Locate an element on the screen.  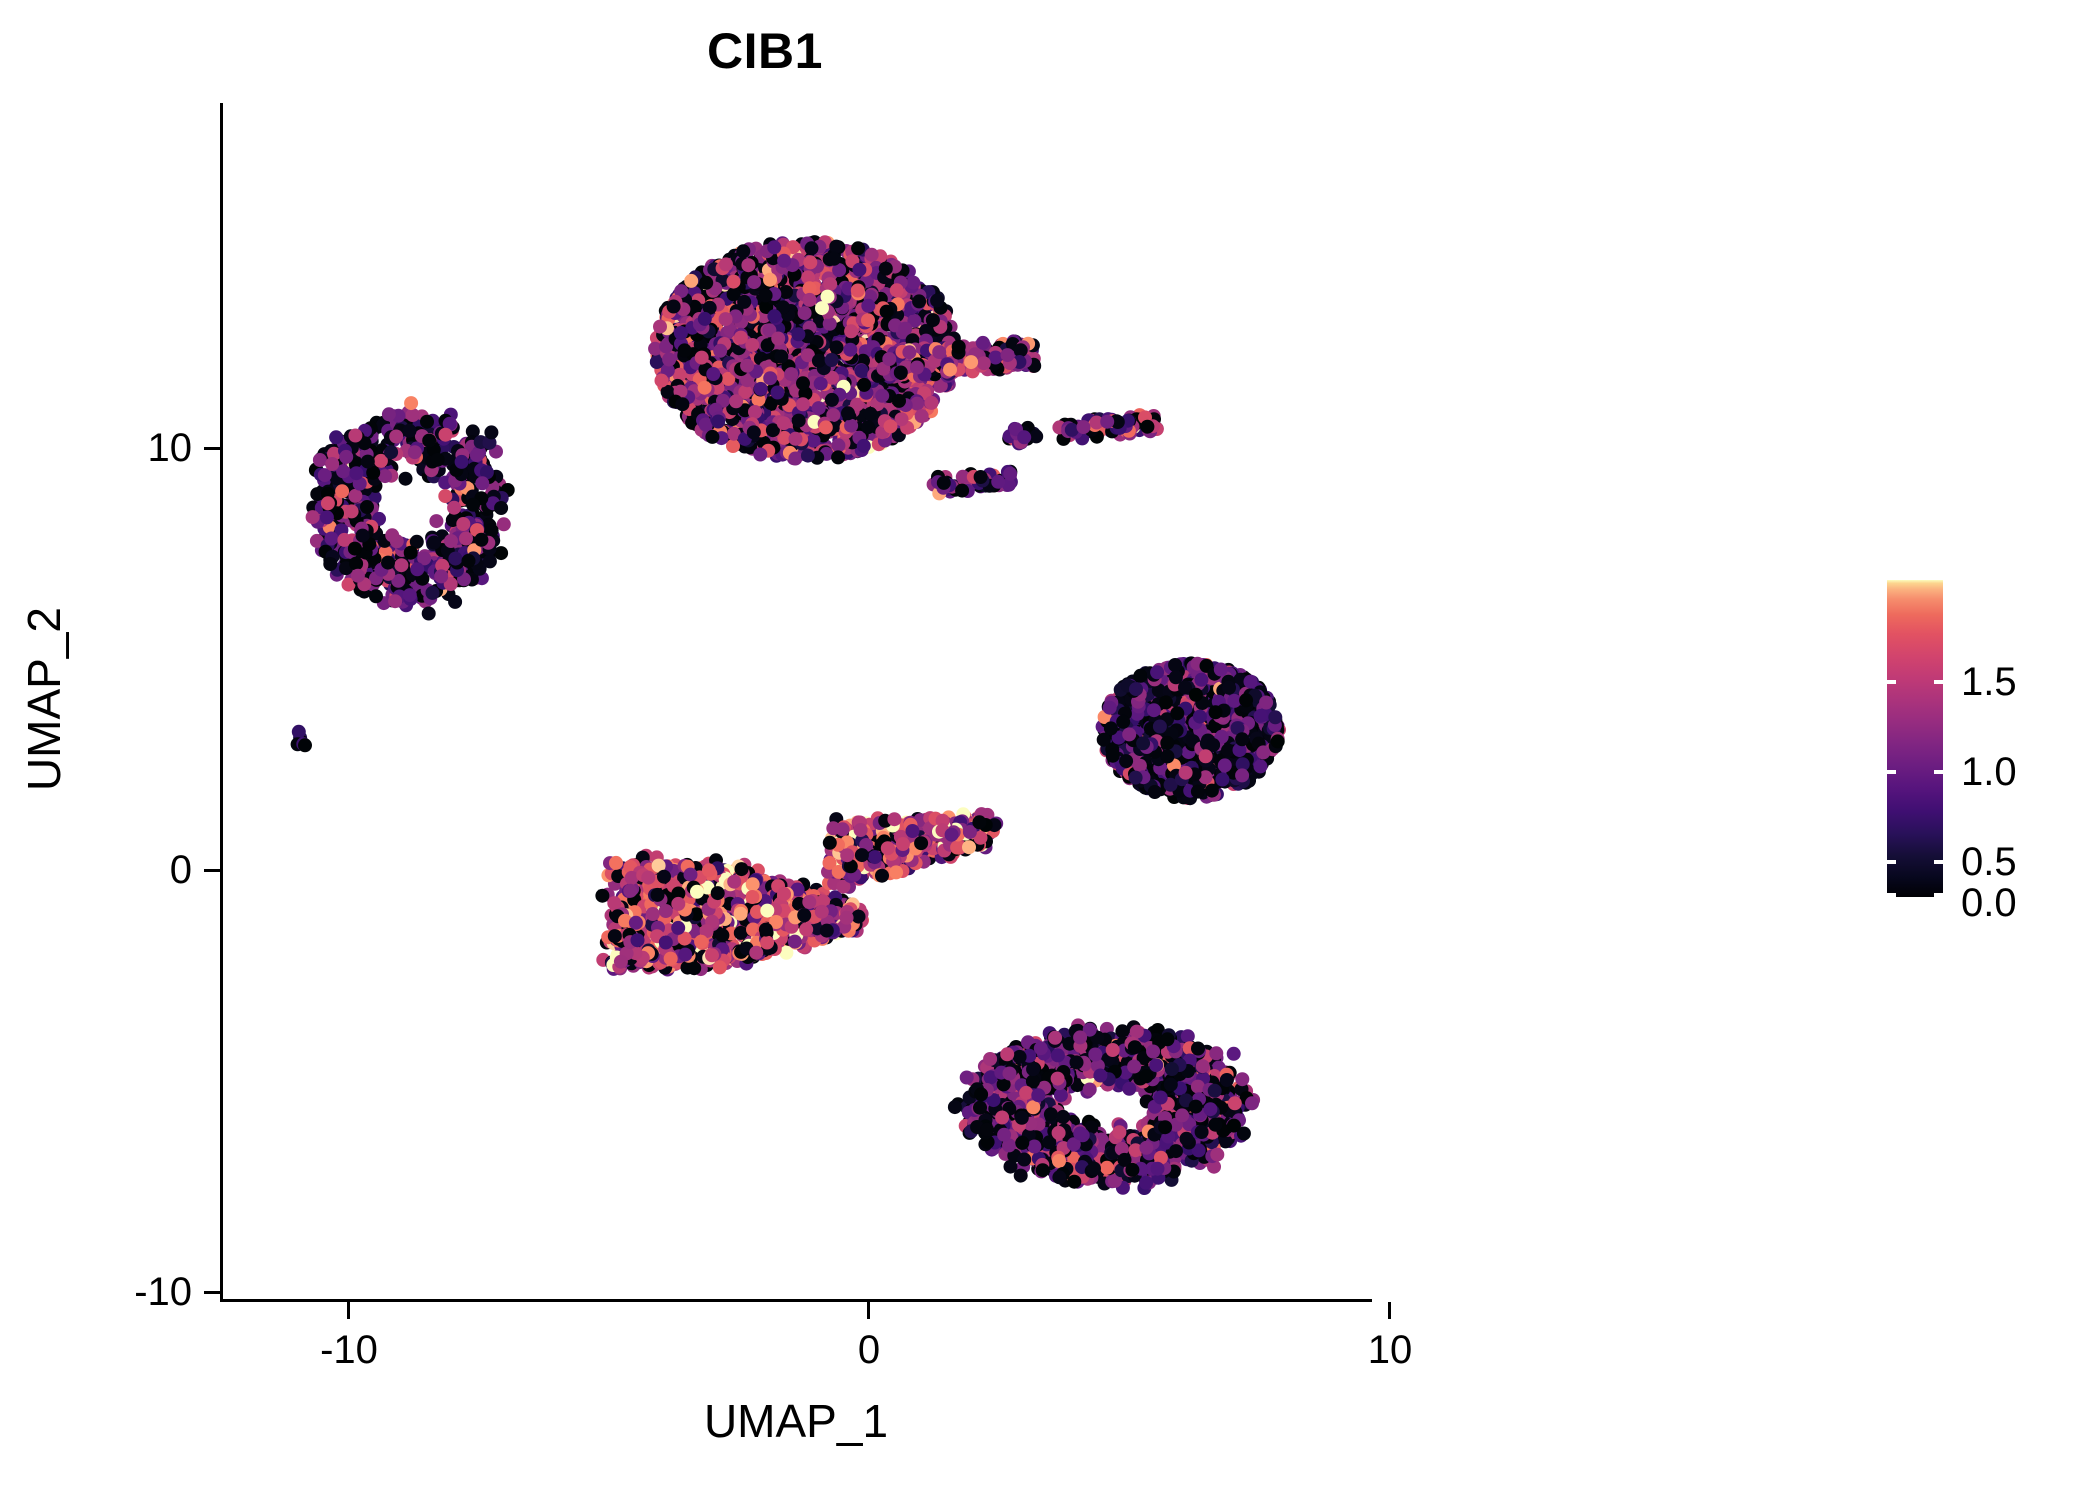
colorbar-label-1.5: 1.5 is located at coordinates (1989, 682).